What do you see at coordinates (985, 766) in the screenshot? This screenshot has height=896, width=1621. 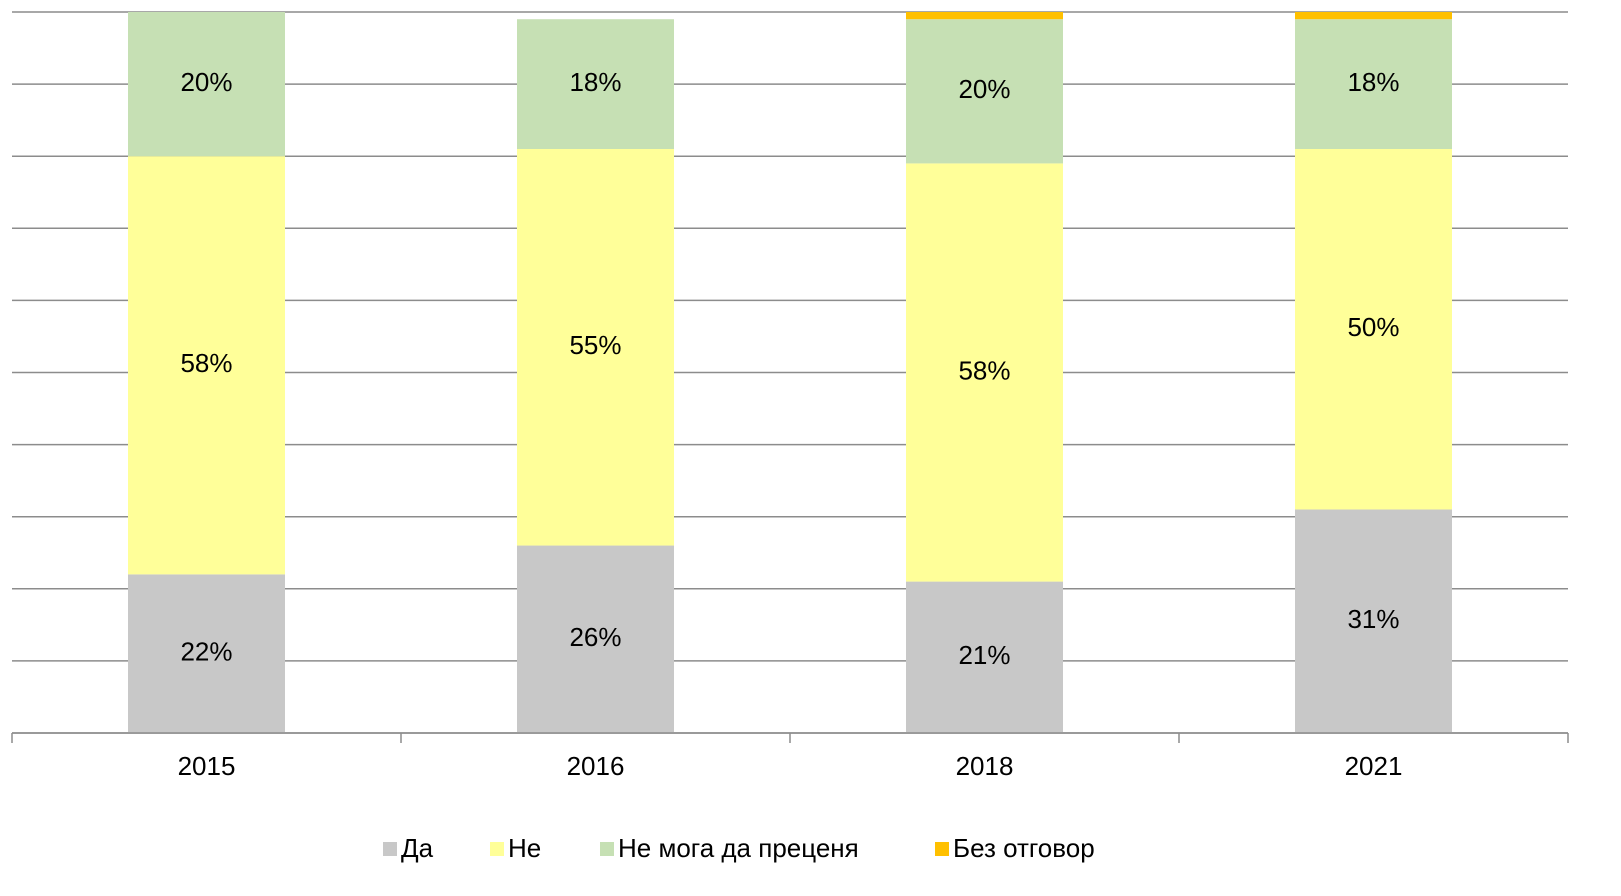 I see `x-tick-label: 2018` at bounding box center [985, 766].